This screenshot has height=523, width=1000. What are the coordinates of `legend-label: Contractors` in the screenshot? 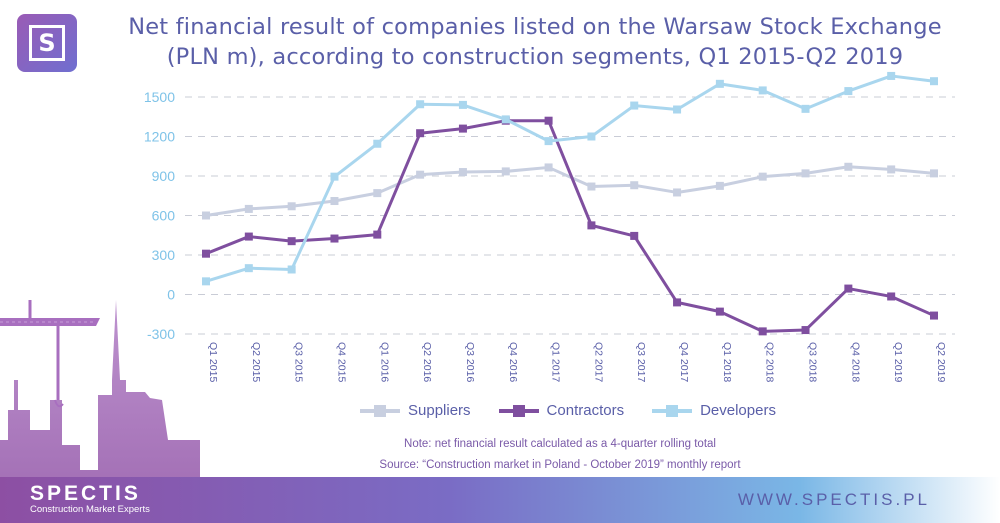 It's located at (585, 410).